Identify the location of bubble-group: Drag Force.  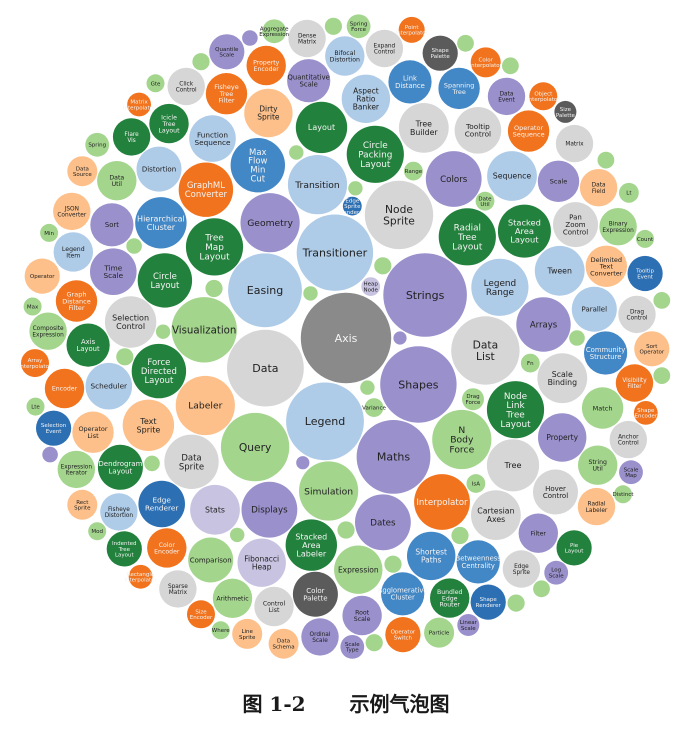
(473, 399).